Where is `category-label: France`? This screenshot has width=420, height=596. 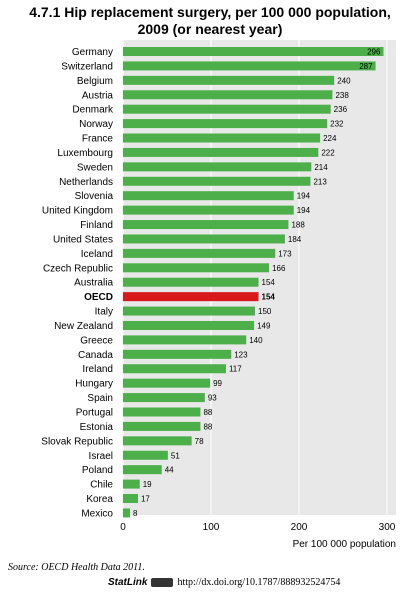 category-label: France is located at coordinates (98, 139).